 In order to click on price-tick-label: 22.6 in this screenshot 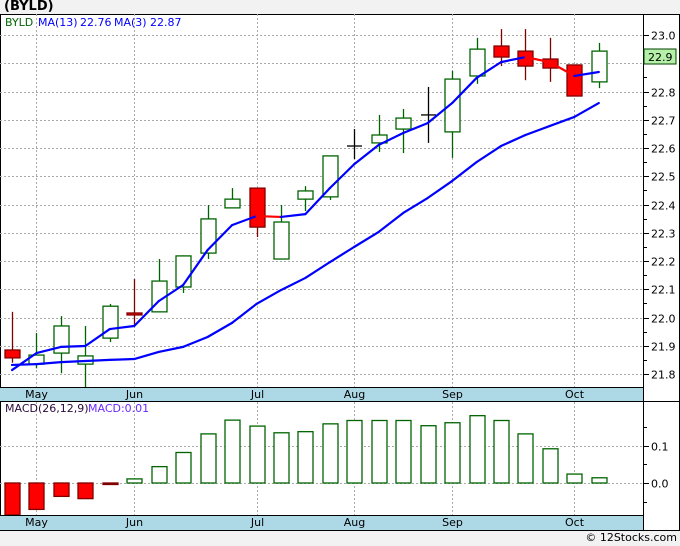, I will do `click(663, 149)`.